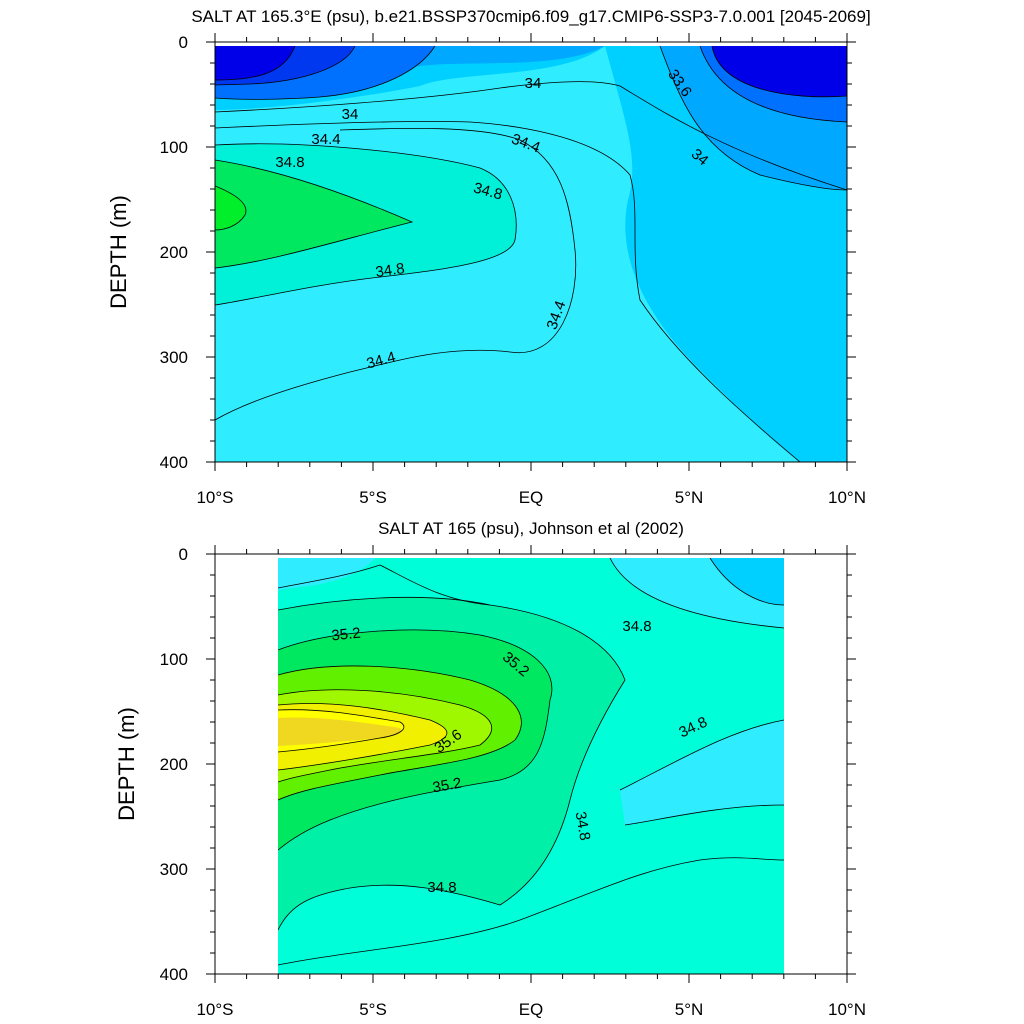  I want to click on chart-title: SALT AT 165 (psu), Johnson et al (2002), so click(531, 528).